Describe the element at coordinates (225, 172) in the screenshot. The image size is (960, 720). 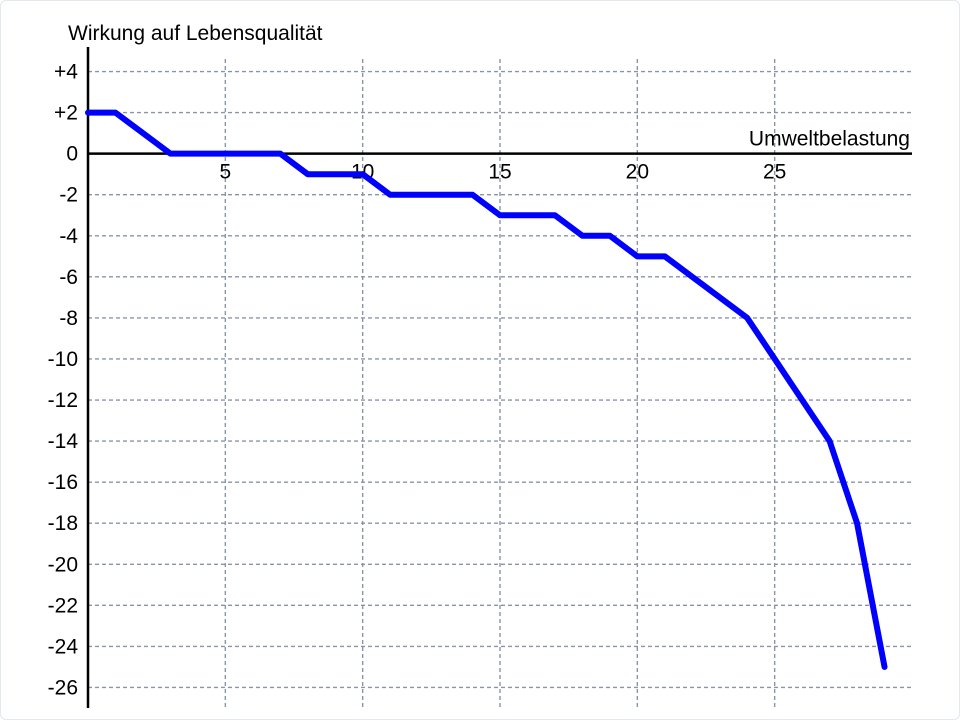
I see `x-tick-label: 5` at that location.